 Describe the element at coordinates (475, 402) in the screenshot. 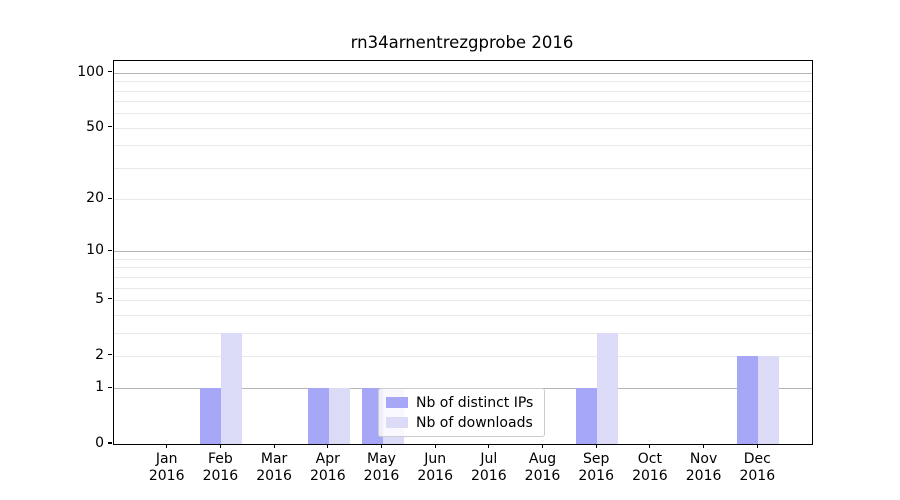

I see `legend-label-distinct-ips: Nb of distinct IPs` at that location.